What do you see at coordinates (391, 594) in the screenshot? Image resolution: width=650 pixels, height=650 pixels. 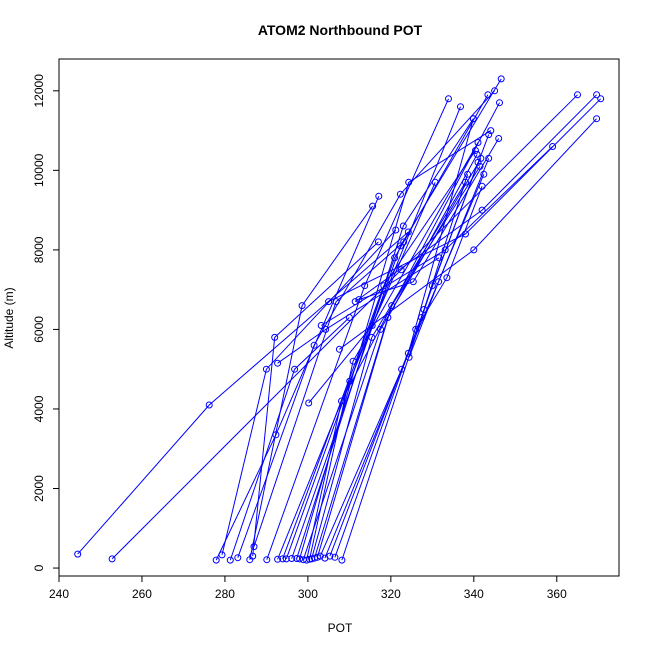 I see `x-tick-label: 320` at bounding box center [391, 594].